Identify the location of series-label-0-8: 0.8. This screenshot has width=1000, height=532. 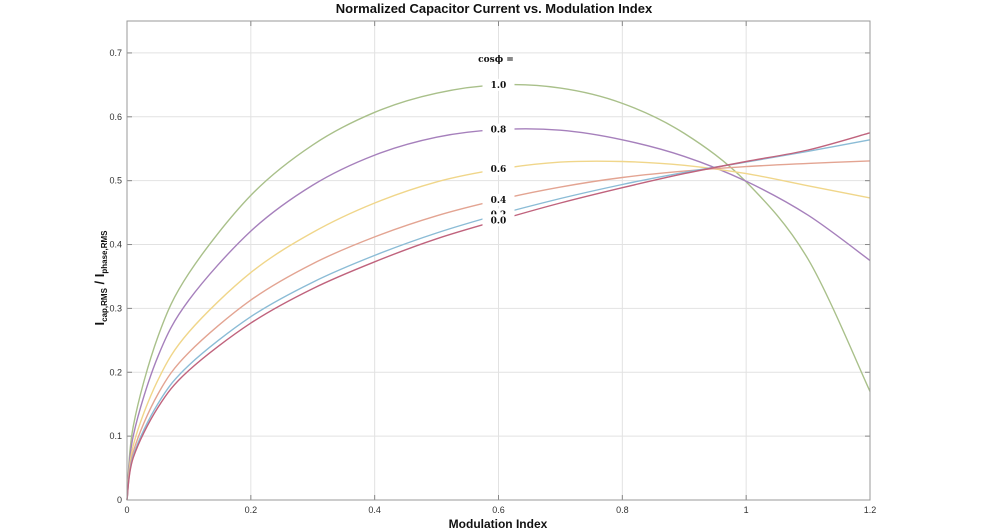
(499, 131).